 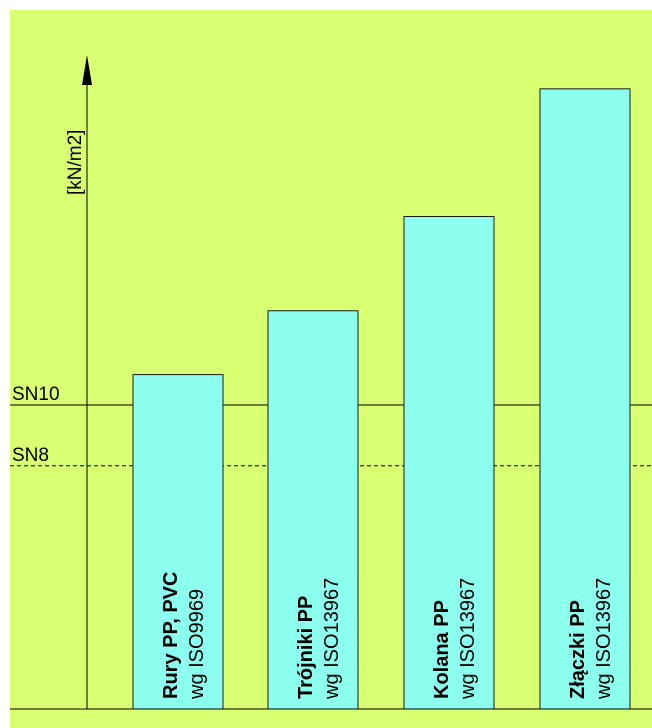 What do you see at coordinates (75, 162) in the screenshot?
I see `y-axis-label: [kN/m2]` at bounding box center [75, 162].